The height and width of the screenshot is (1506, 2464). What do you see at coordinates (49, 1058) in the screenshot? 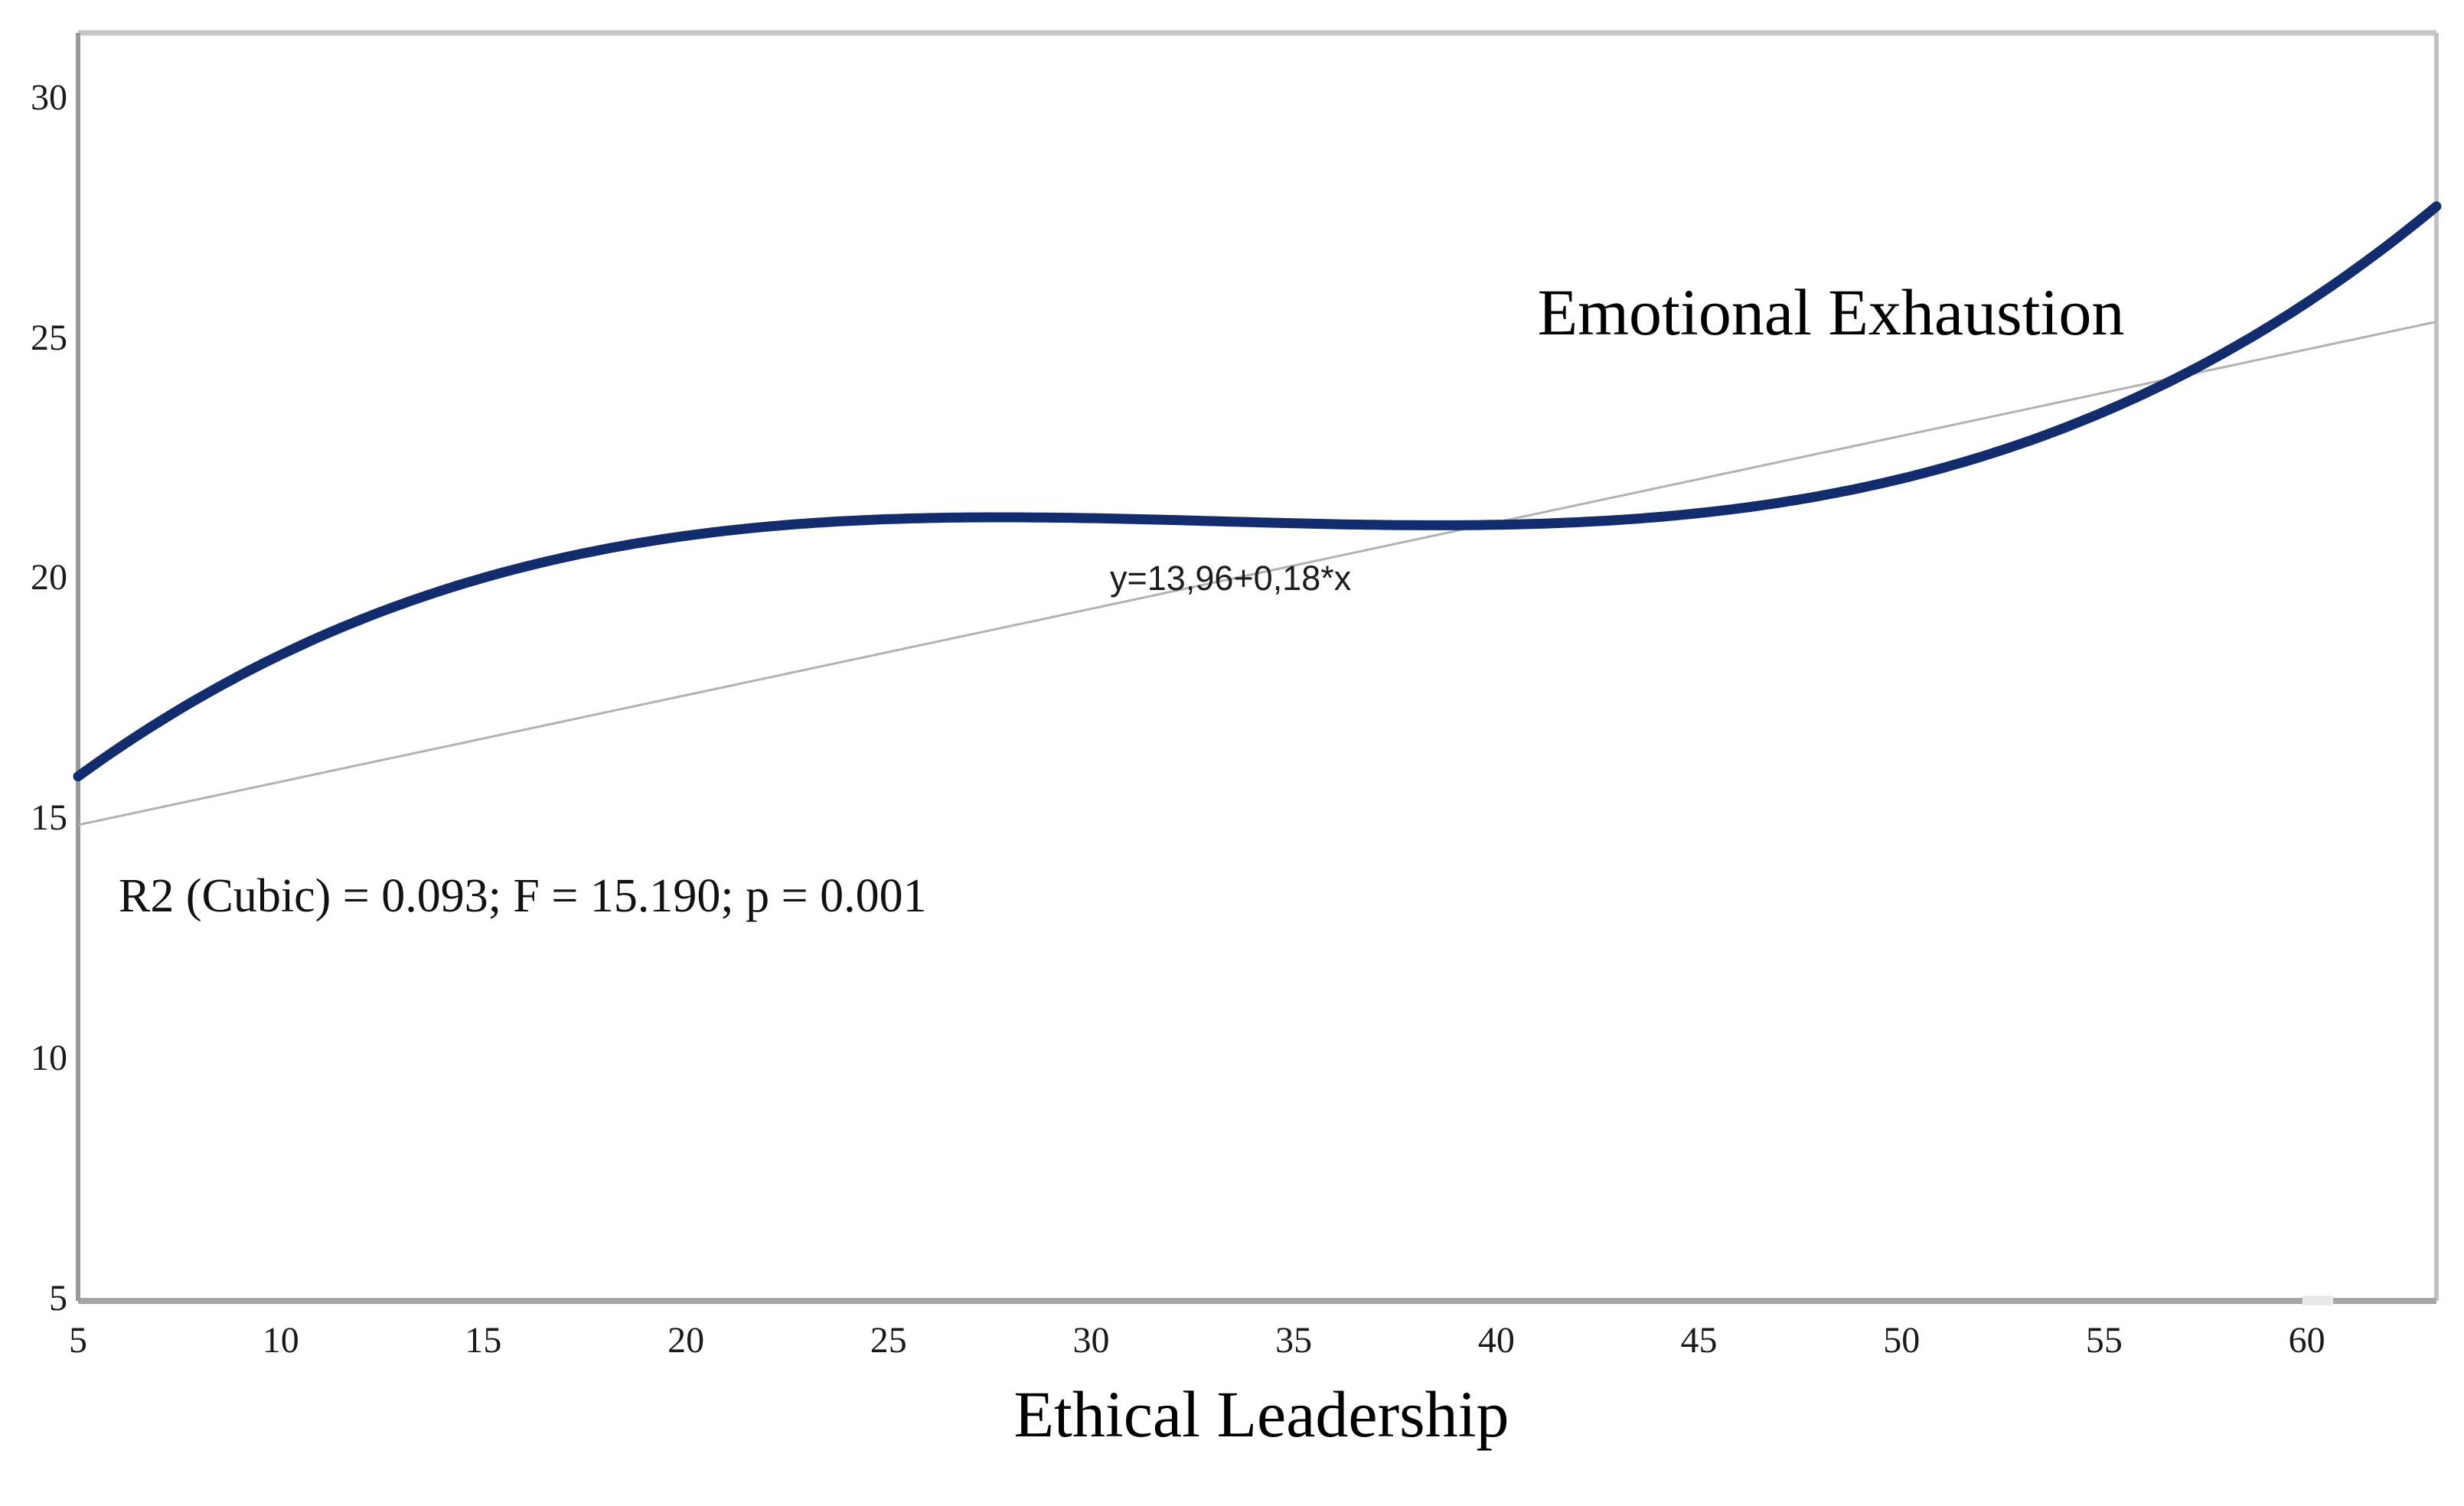
I see `y-tick-label: 10` at bounding box center [49, 1058].